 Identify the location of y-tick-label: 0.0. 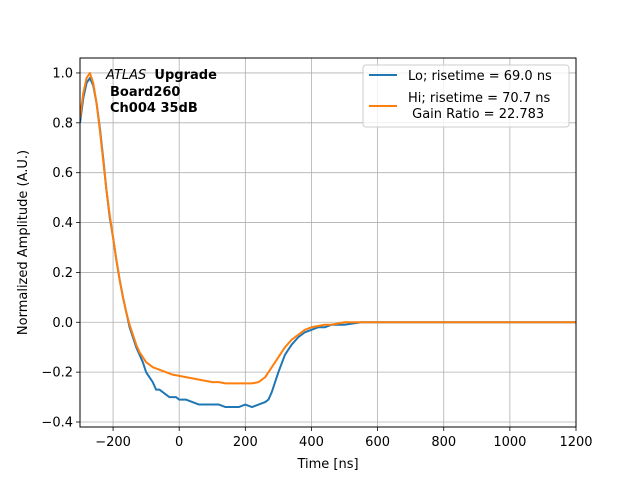
(62, 323).